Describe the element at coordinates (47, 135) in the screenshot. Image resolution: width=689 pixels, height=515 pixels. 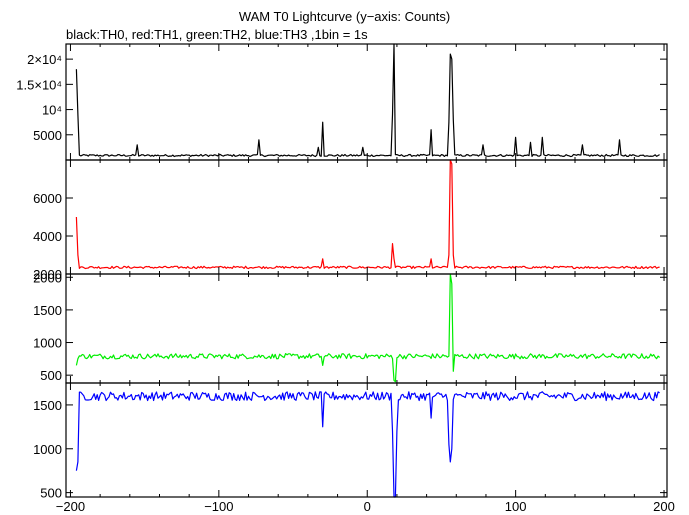
I see `y-tick-label: 5000` at that location.